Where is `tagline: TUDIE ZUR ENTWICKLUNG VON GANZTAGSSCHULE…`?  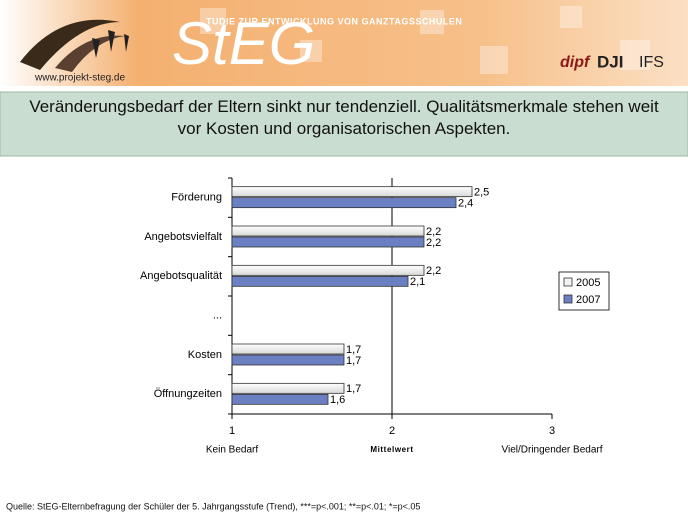
tagline: TUDIE ZUR ENTWICKLUNG VON GANZTAGSSCHULE… is located at coordinates (334, 21).